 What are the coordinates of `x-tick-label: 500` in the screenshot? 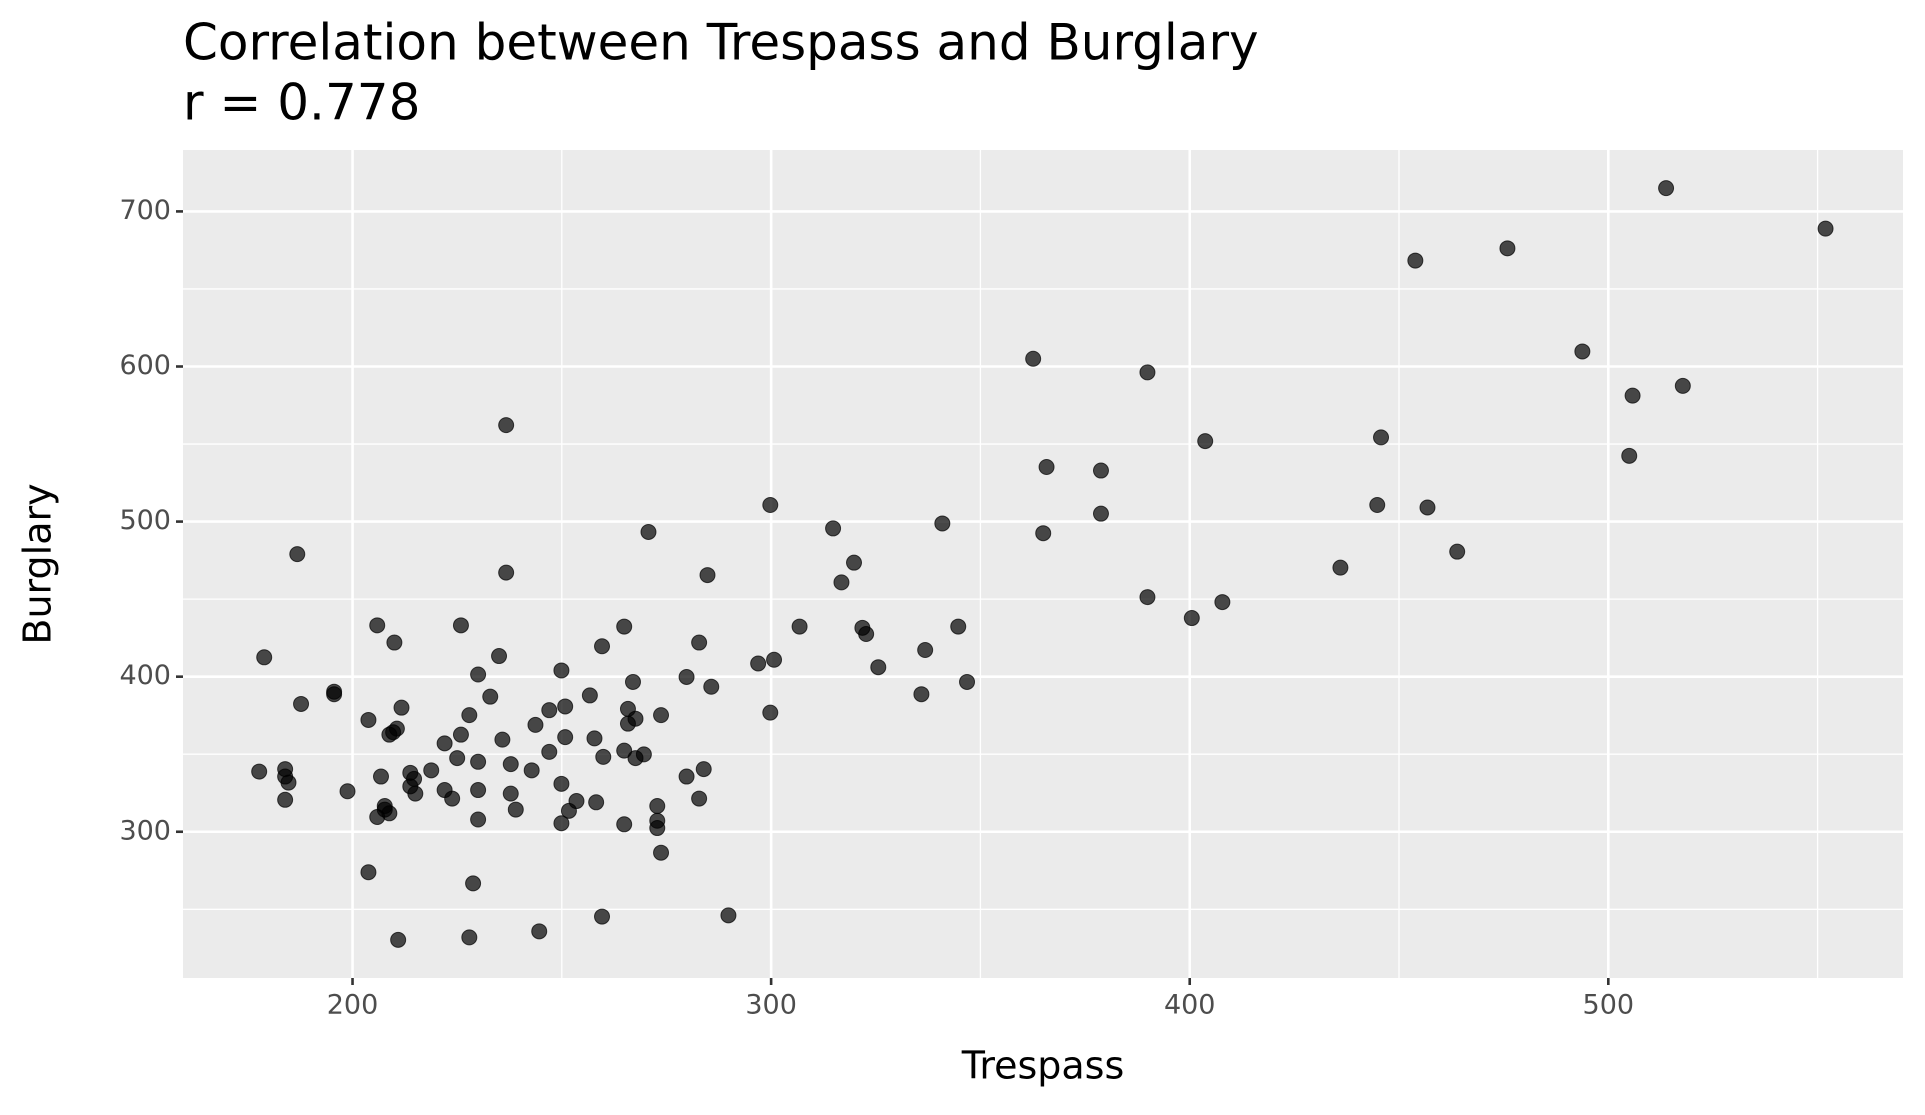 It's located at (1609, 1005).